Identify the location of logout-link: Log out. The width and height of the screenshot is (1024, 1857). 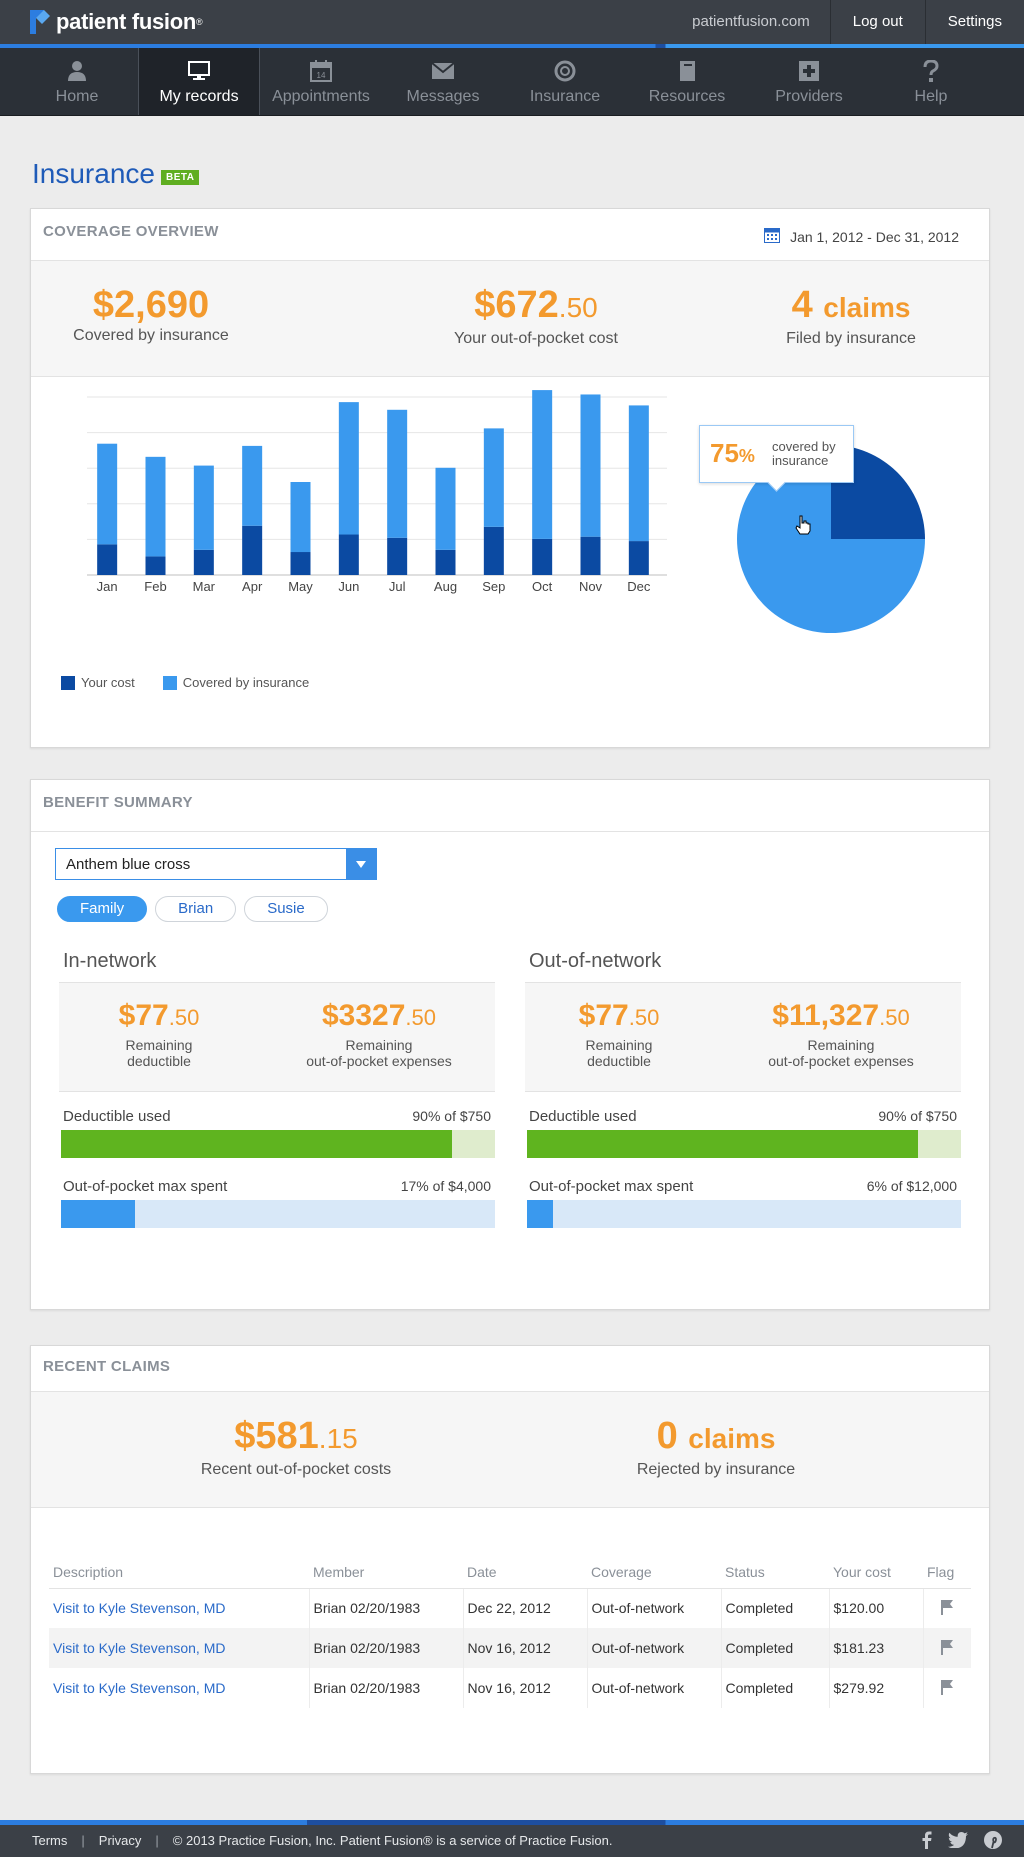
(877, 22).